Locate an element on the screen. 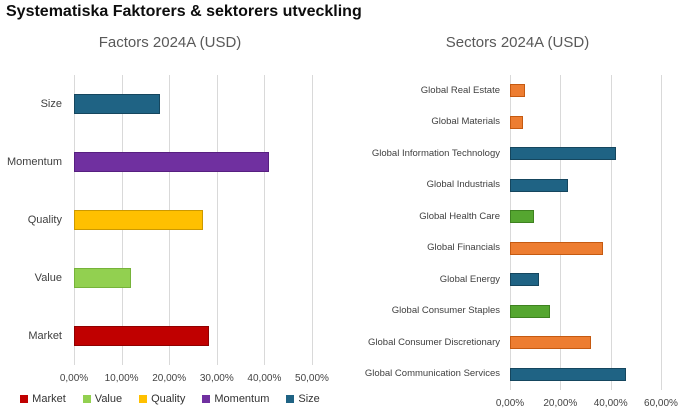  legend-item-size: Size is located at coordinates (303, 399).